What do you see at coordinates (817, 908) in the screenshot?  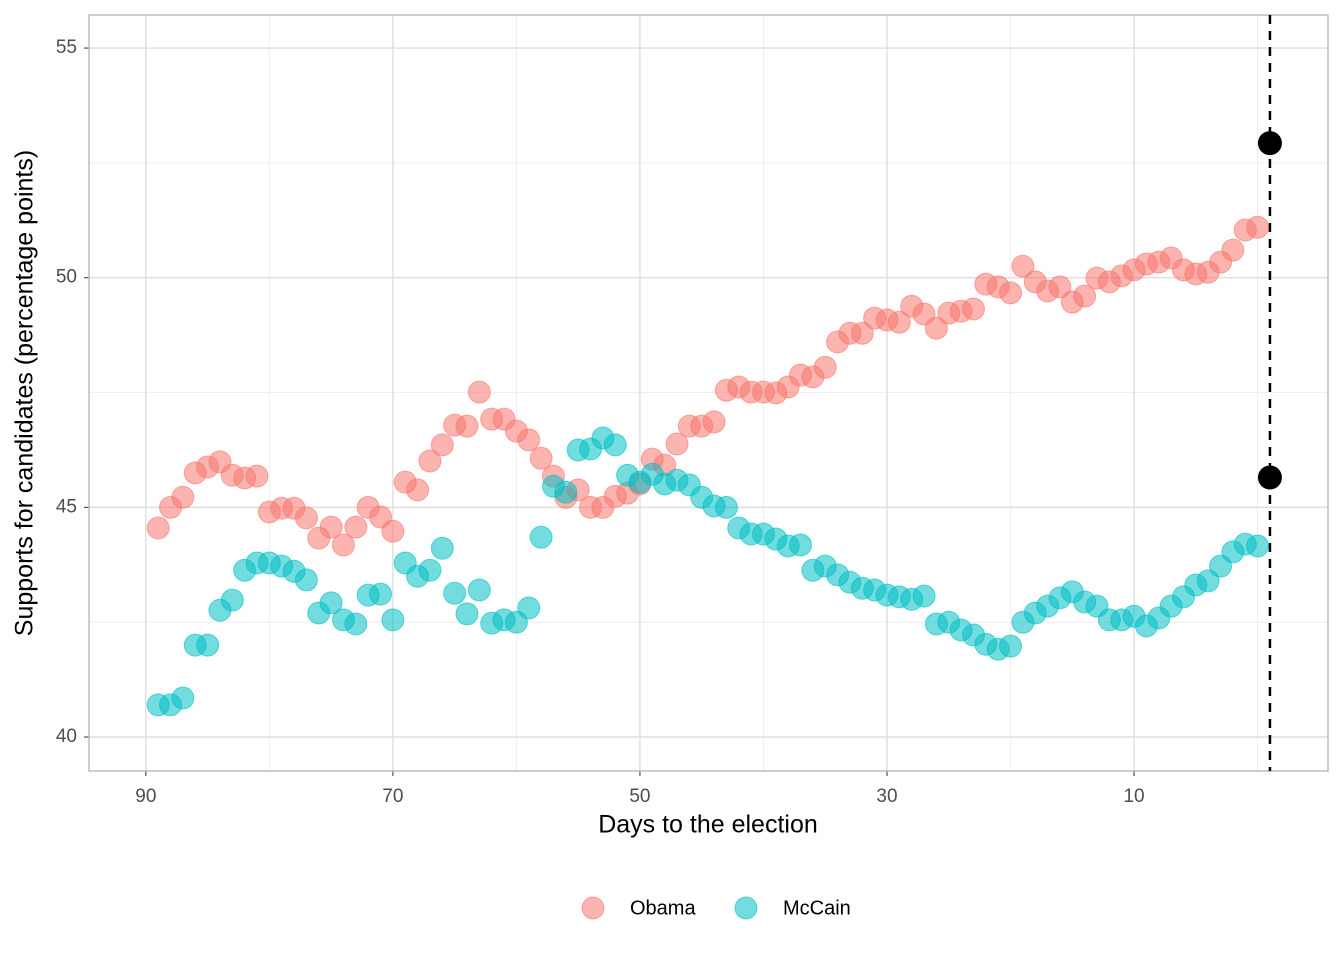 I see `legend-label: McCain` at bounding box center [817, 908].